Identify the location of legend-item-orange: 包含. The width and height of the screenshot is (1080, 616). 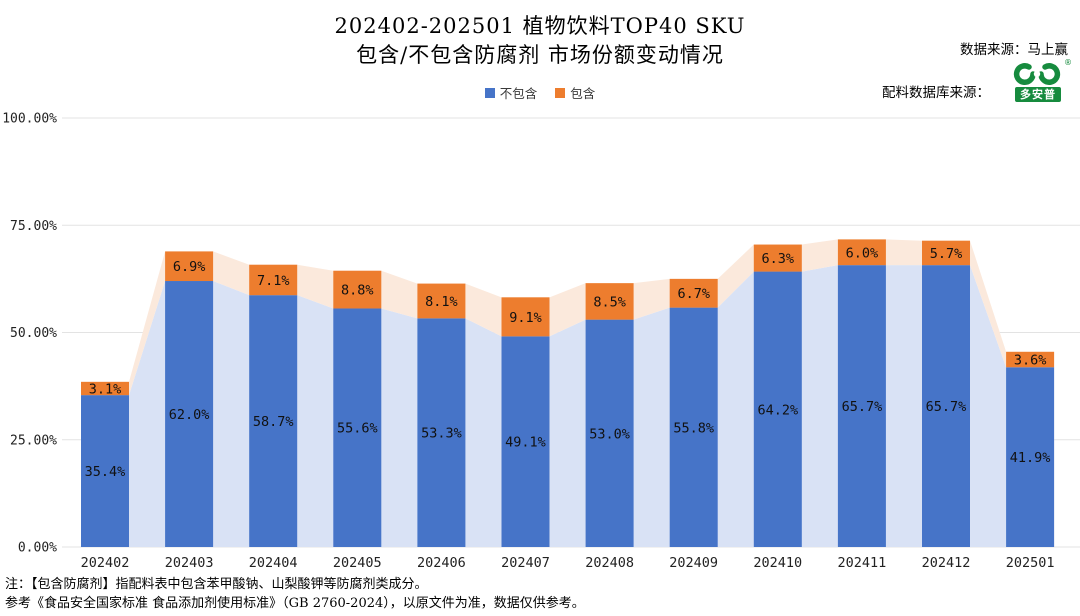
(575, 92).